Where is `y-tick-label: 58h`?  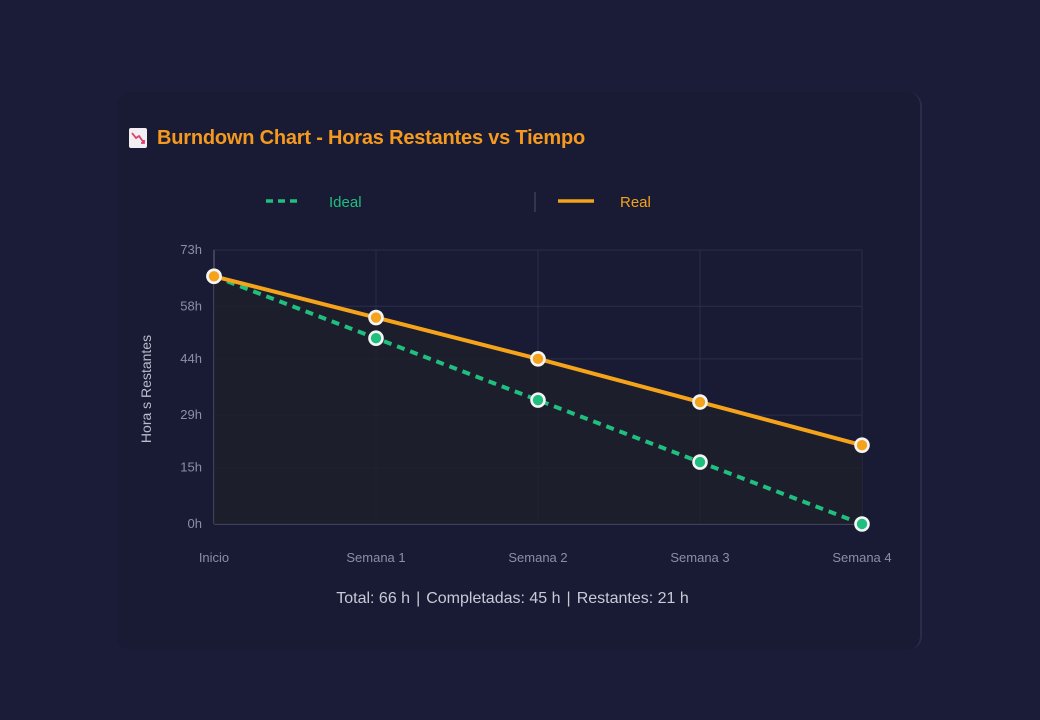 y-tick-label: 58h is located at coordinates (191, 305).